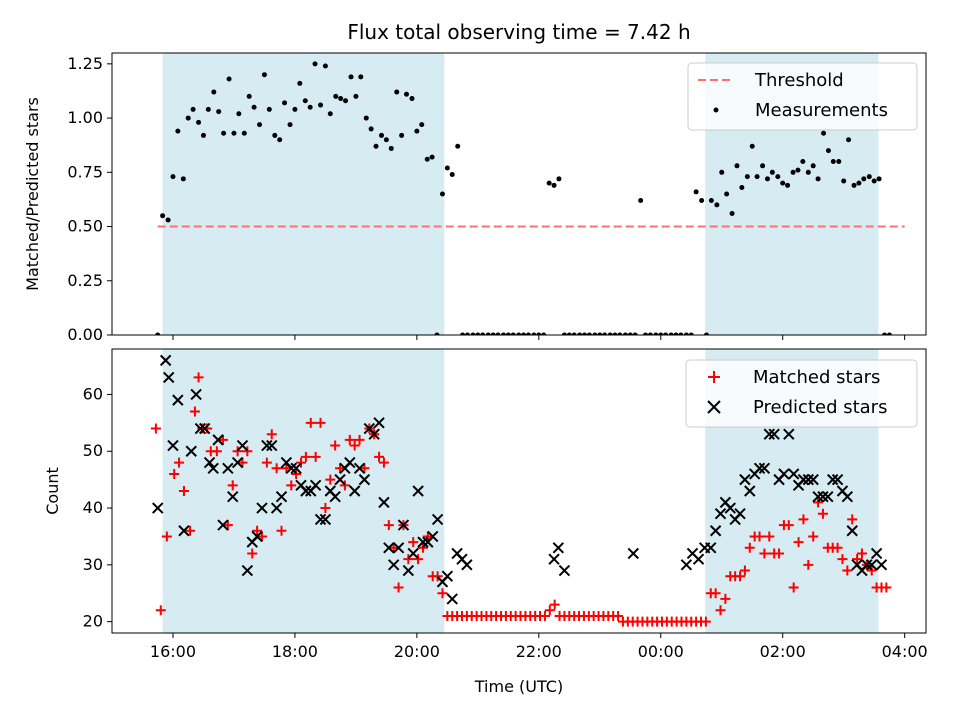  I want to click on legend-swatch-measurements, so click(716, 110).